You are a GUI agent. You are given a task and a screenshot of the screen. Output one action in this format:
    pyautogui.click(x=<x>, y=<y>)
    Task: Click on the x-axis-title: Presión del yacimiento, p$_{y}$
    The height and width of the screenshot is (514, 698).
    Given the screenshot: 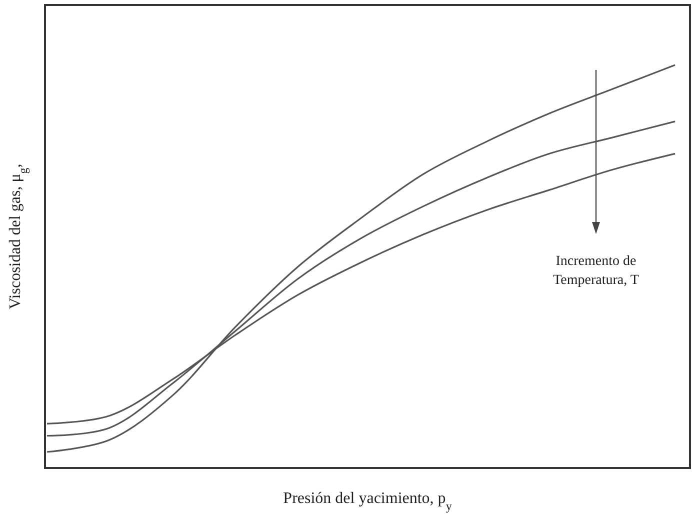 What is the action you would take?
    pyautogui.click(x=367, y=501)
    